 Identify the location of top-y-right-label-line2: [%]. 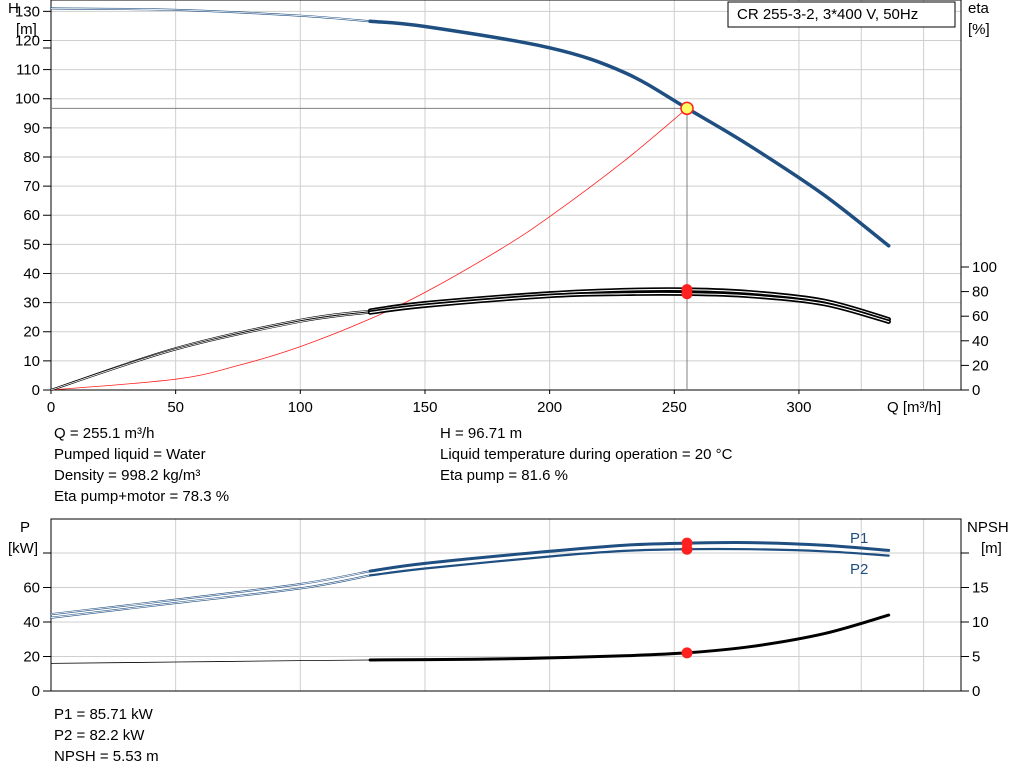
(979, 29).